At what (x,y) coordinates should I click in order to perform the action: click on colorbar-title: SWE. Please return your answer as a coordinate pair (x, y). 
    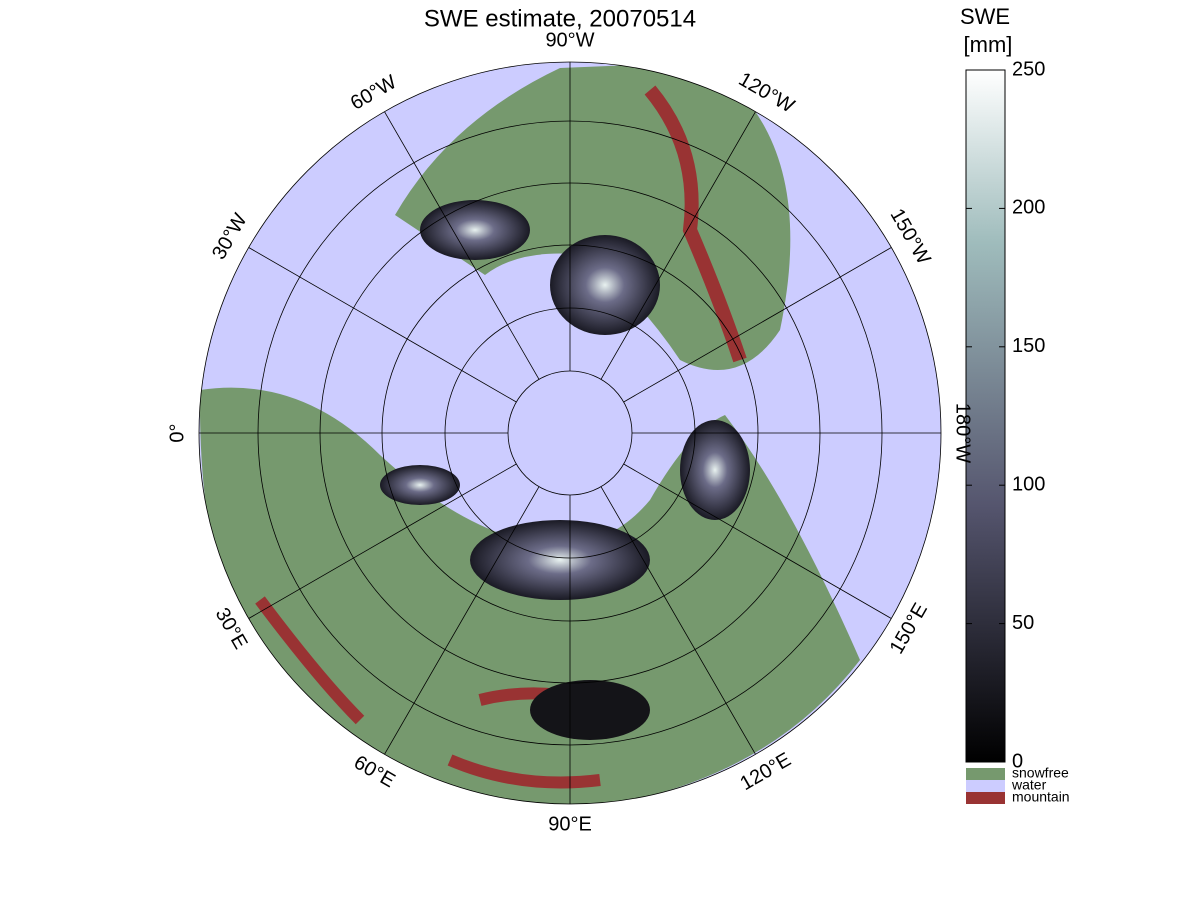
    Looking at the image, I should click on (985, 16).